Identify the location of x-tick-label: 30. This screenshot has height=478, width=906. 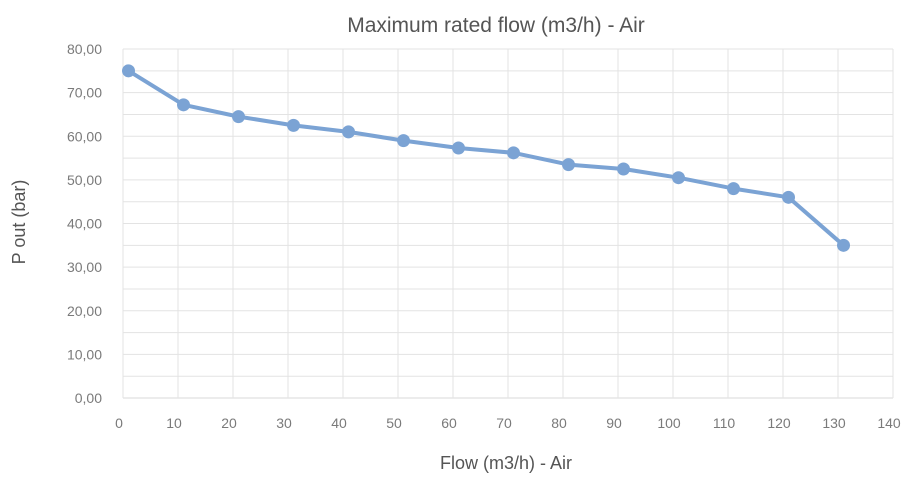
(284, 423).